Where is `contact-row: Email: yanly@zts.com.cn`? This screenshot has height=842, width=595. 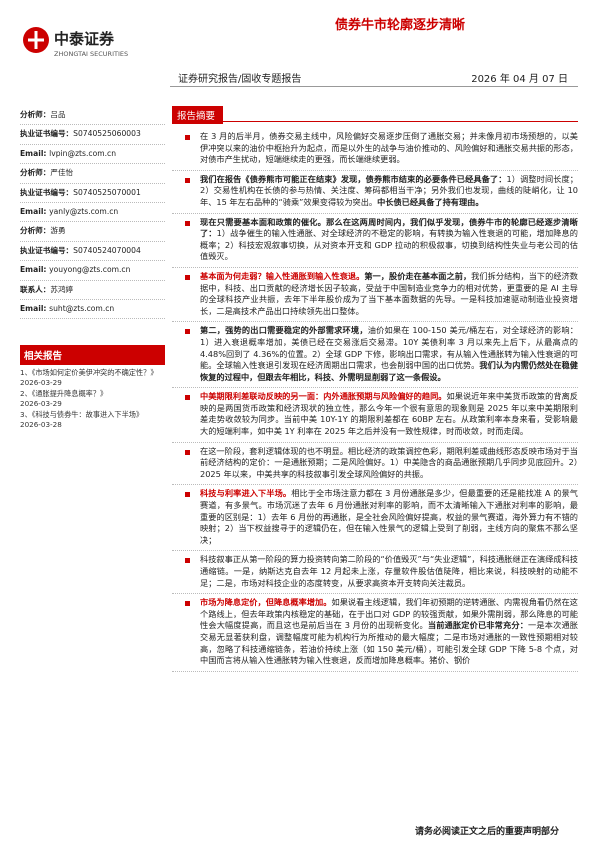
contact-row: Email: yanly@zts.com.cn is located at coordinates (92, 213).